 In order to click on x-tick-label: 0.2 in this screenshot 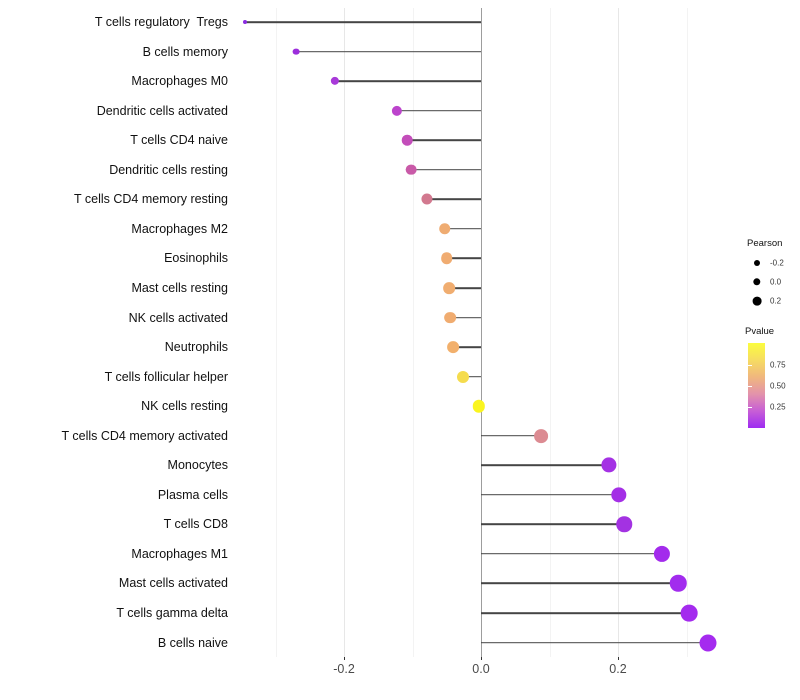, I will do `click(618, 669)`.